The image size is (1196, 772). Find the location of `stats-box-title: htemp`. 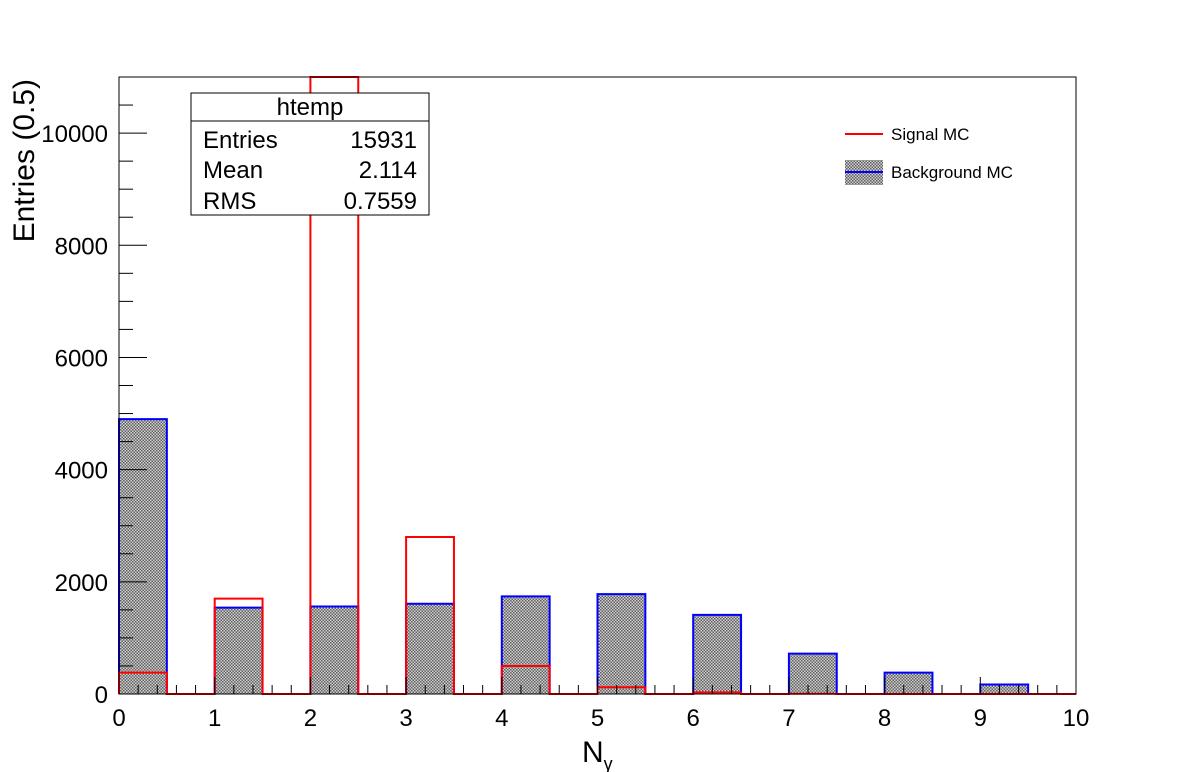

stats-box-title: htemp is located at coordinates (310, 107).